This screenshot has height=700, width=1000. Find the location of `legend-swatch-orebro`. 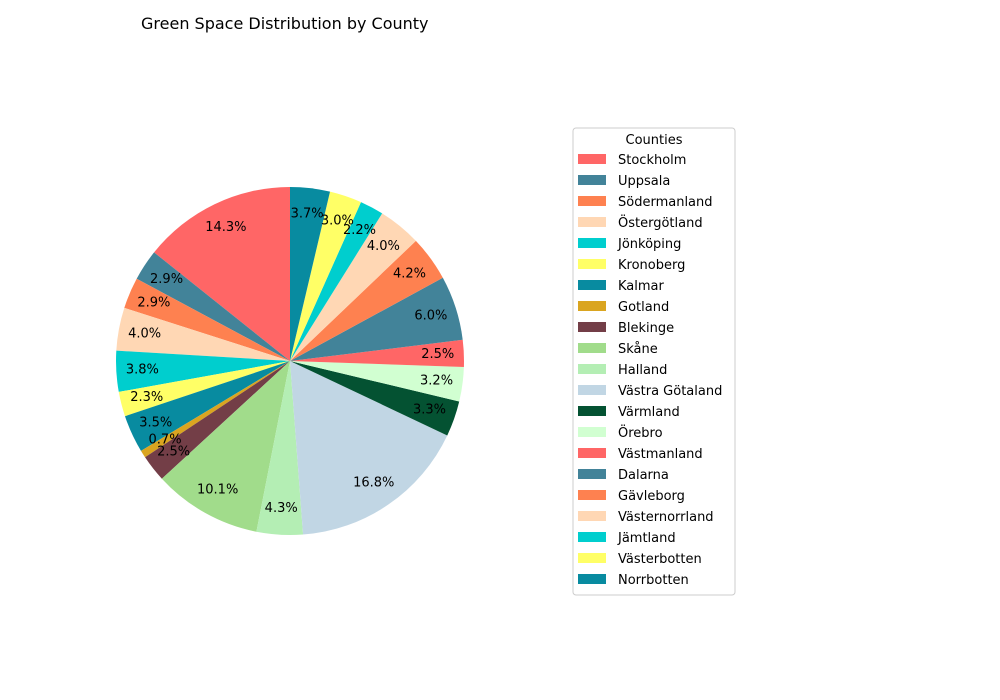

legend-swatch-orebro is located at coordinates (592, 432).